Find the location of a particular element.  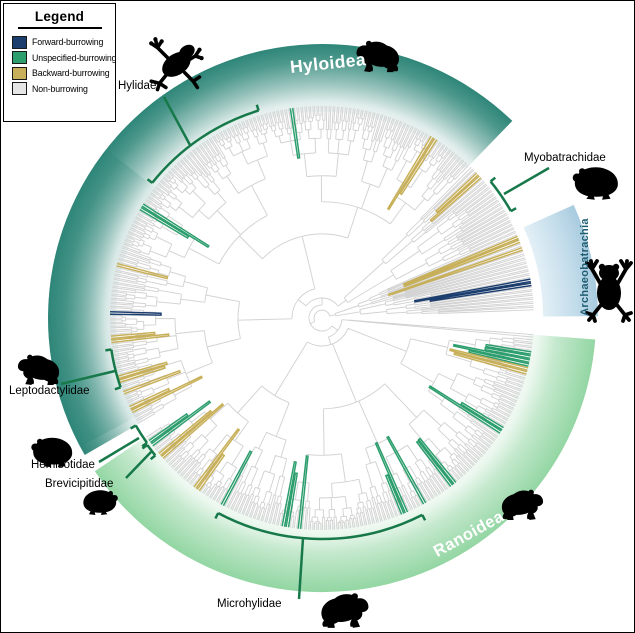

frog-silhouette-myobatrachidae is located at coordinates (595, 183).